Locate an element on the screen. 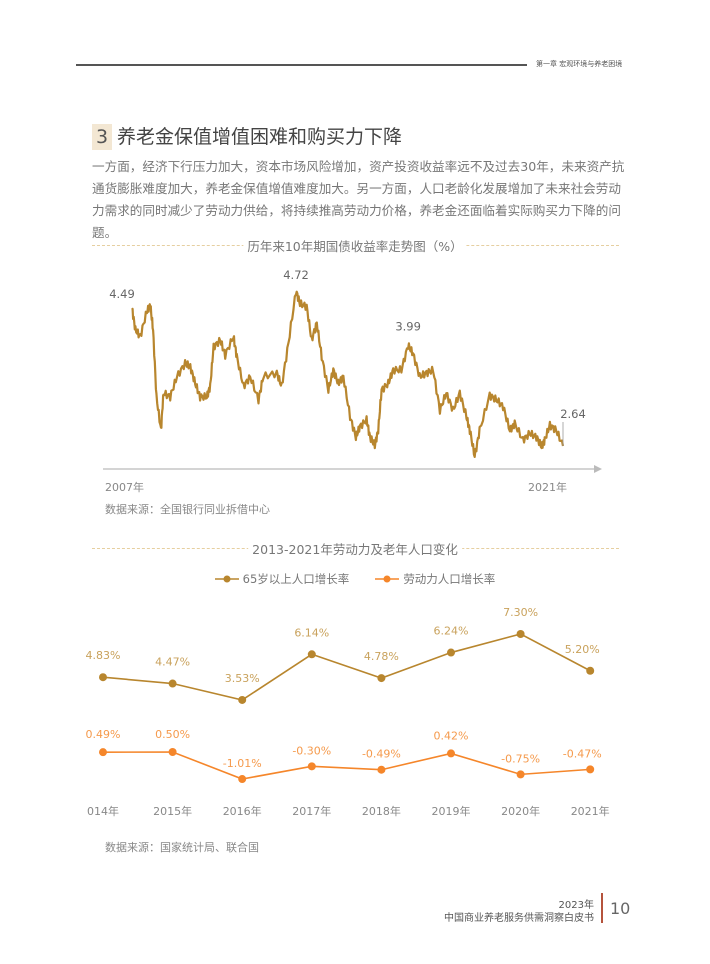 This screenshot has height=964, width=710. header-rule is located at coordinates (301, 65).